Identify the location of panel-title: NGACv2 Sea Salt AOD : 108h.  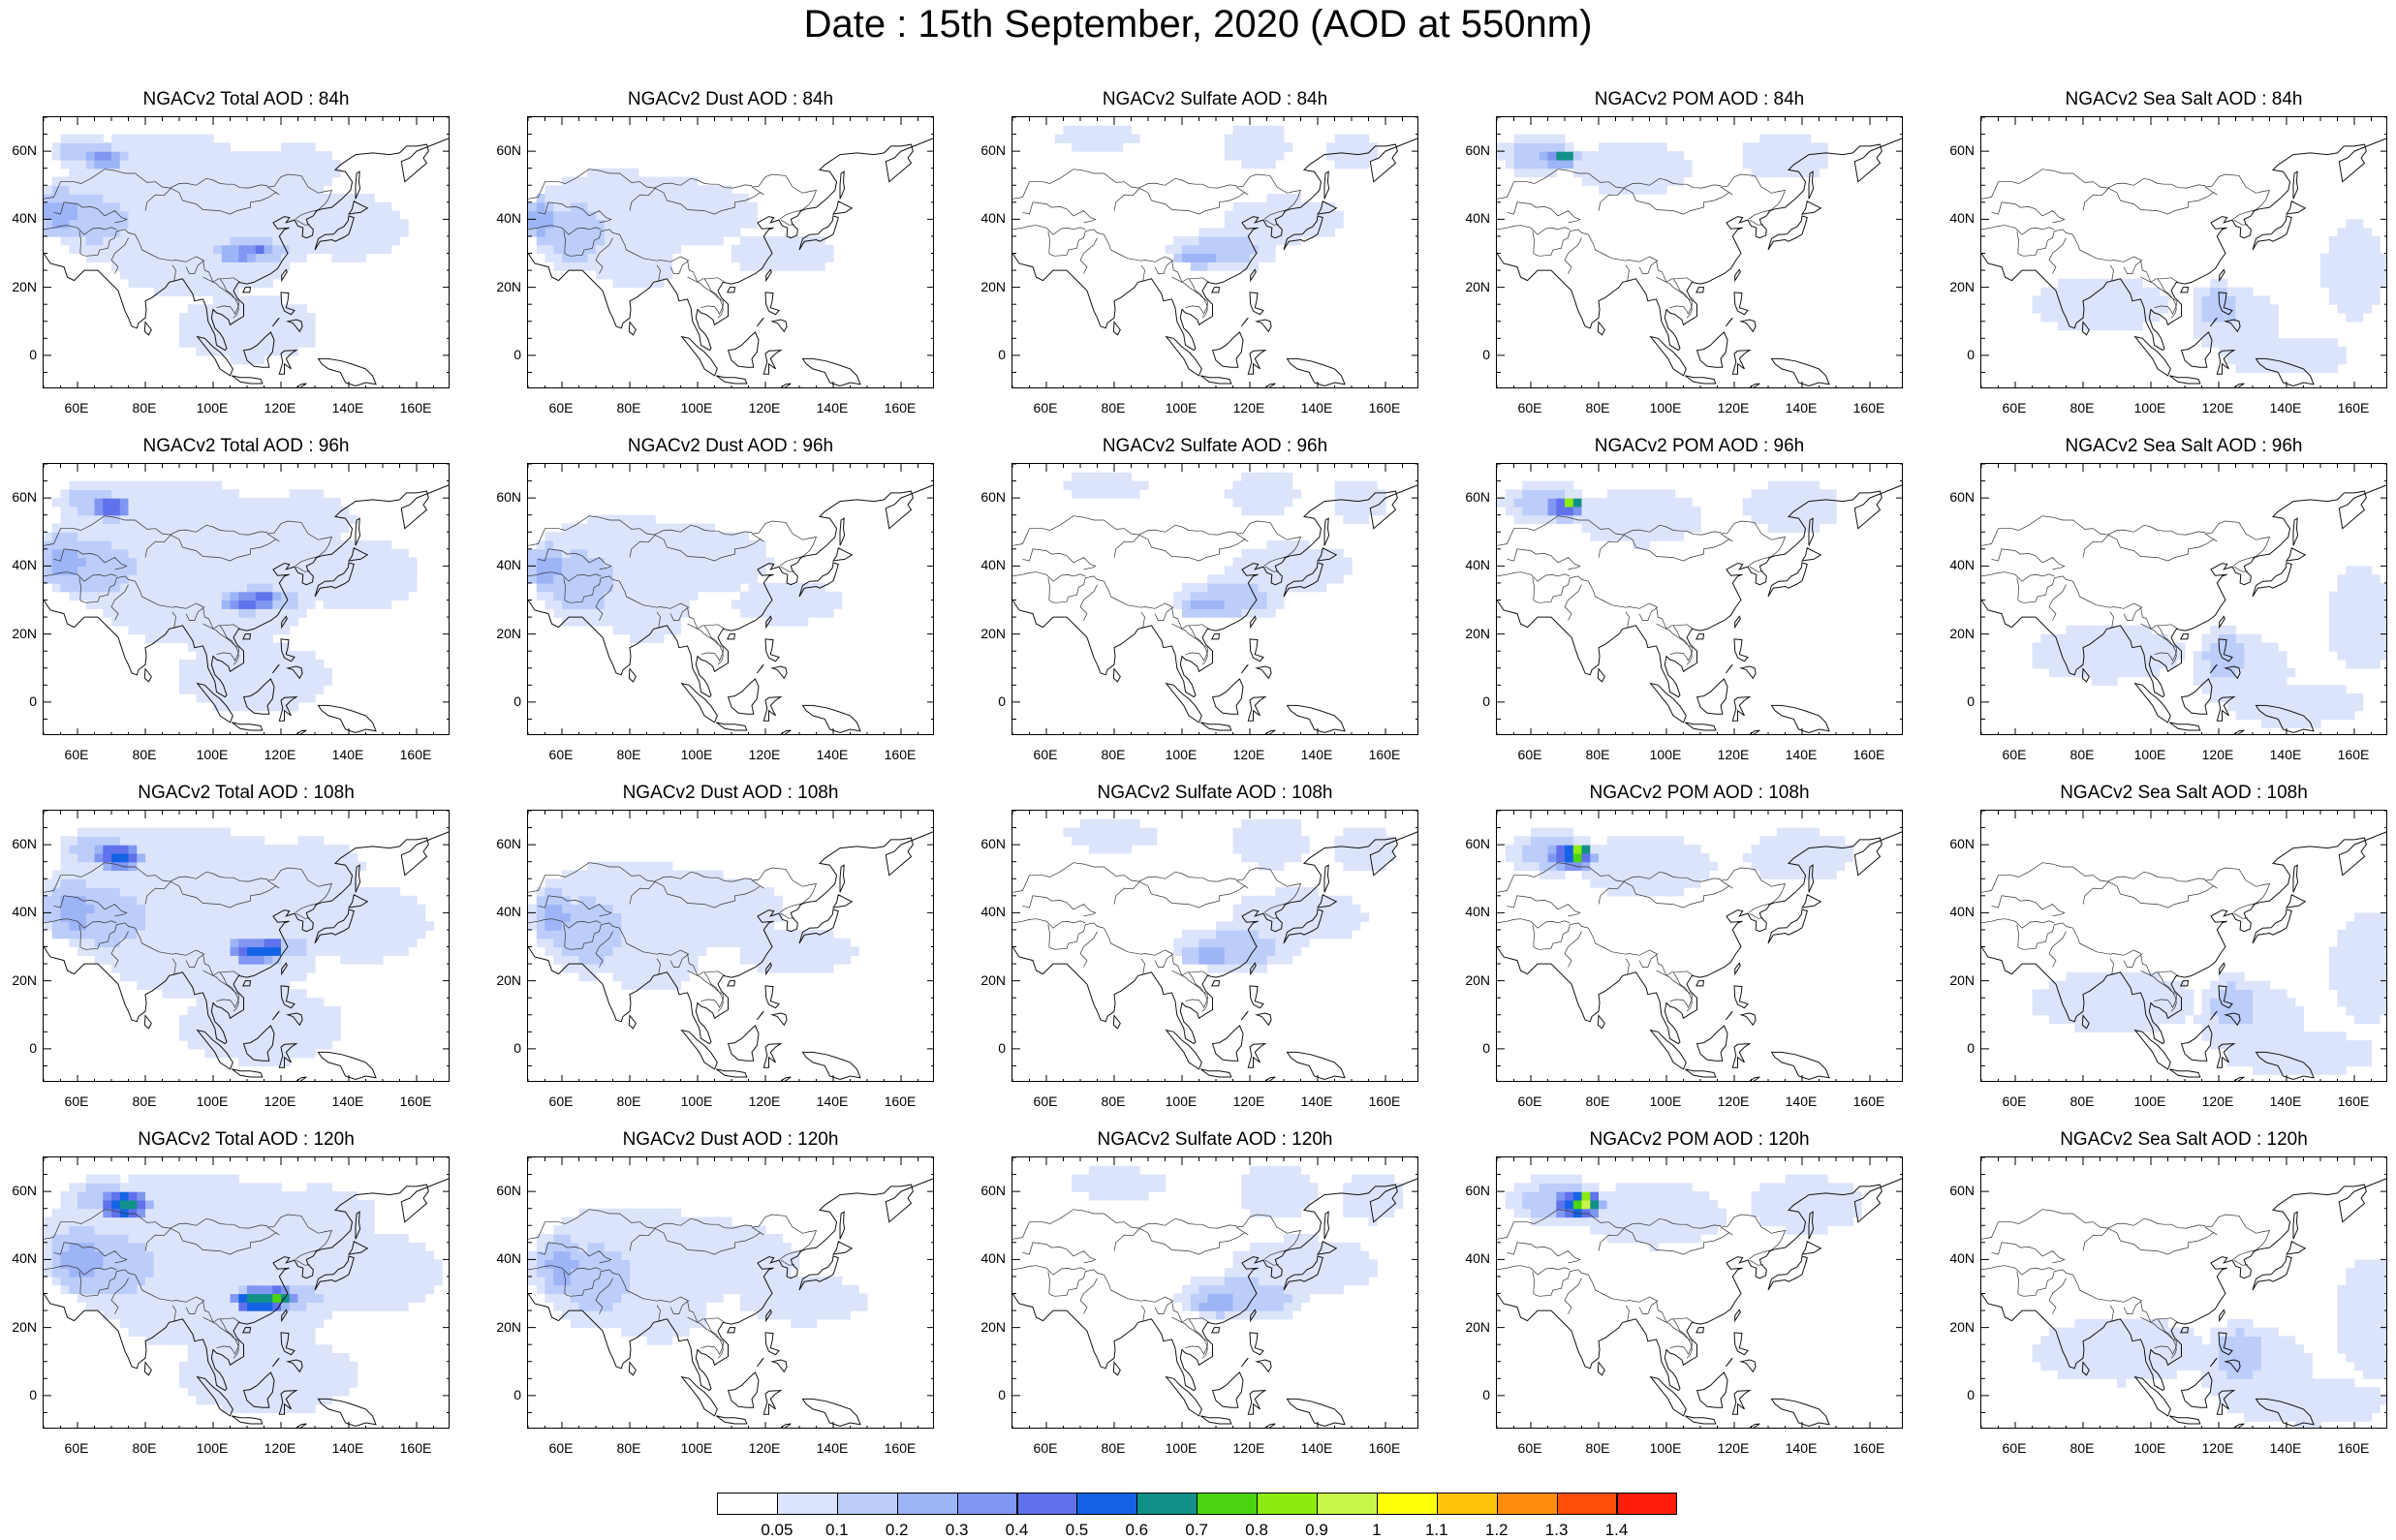
(2183, 794).